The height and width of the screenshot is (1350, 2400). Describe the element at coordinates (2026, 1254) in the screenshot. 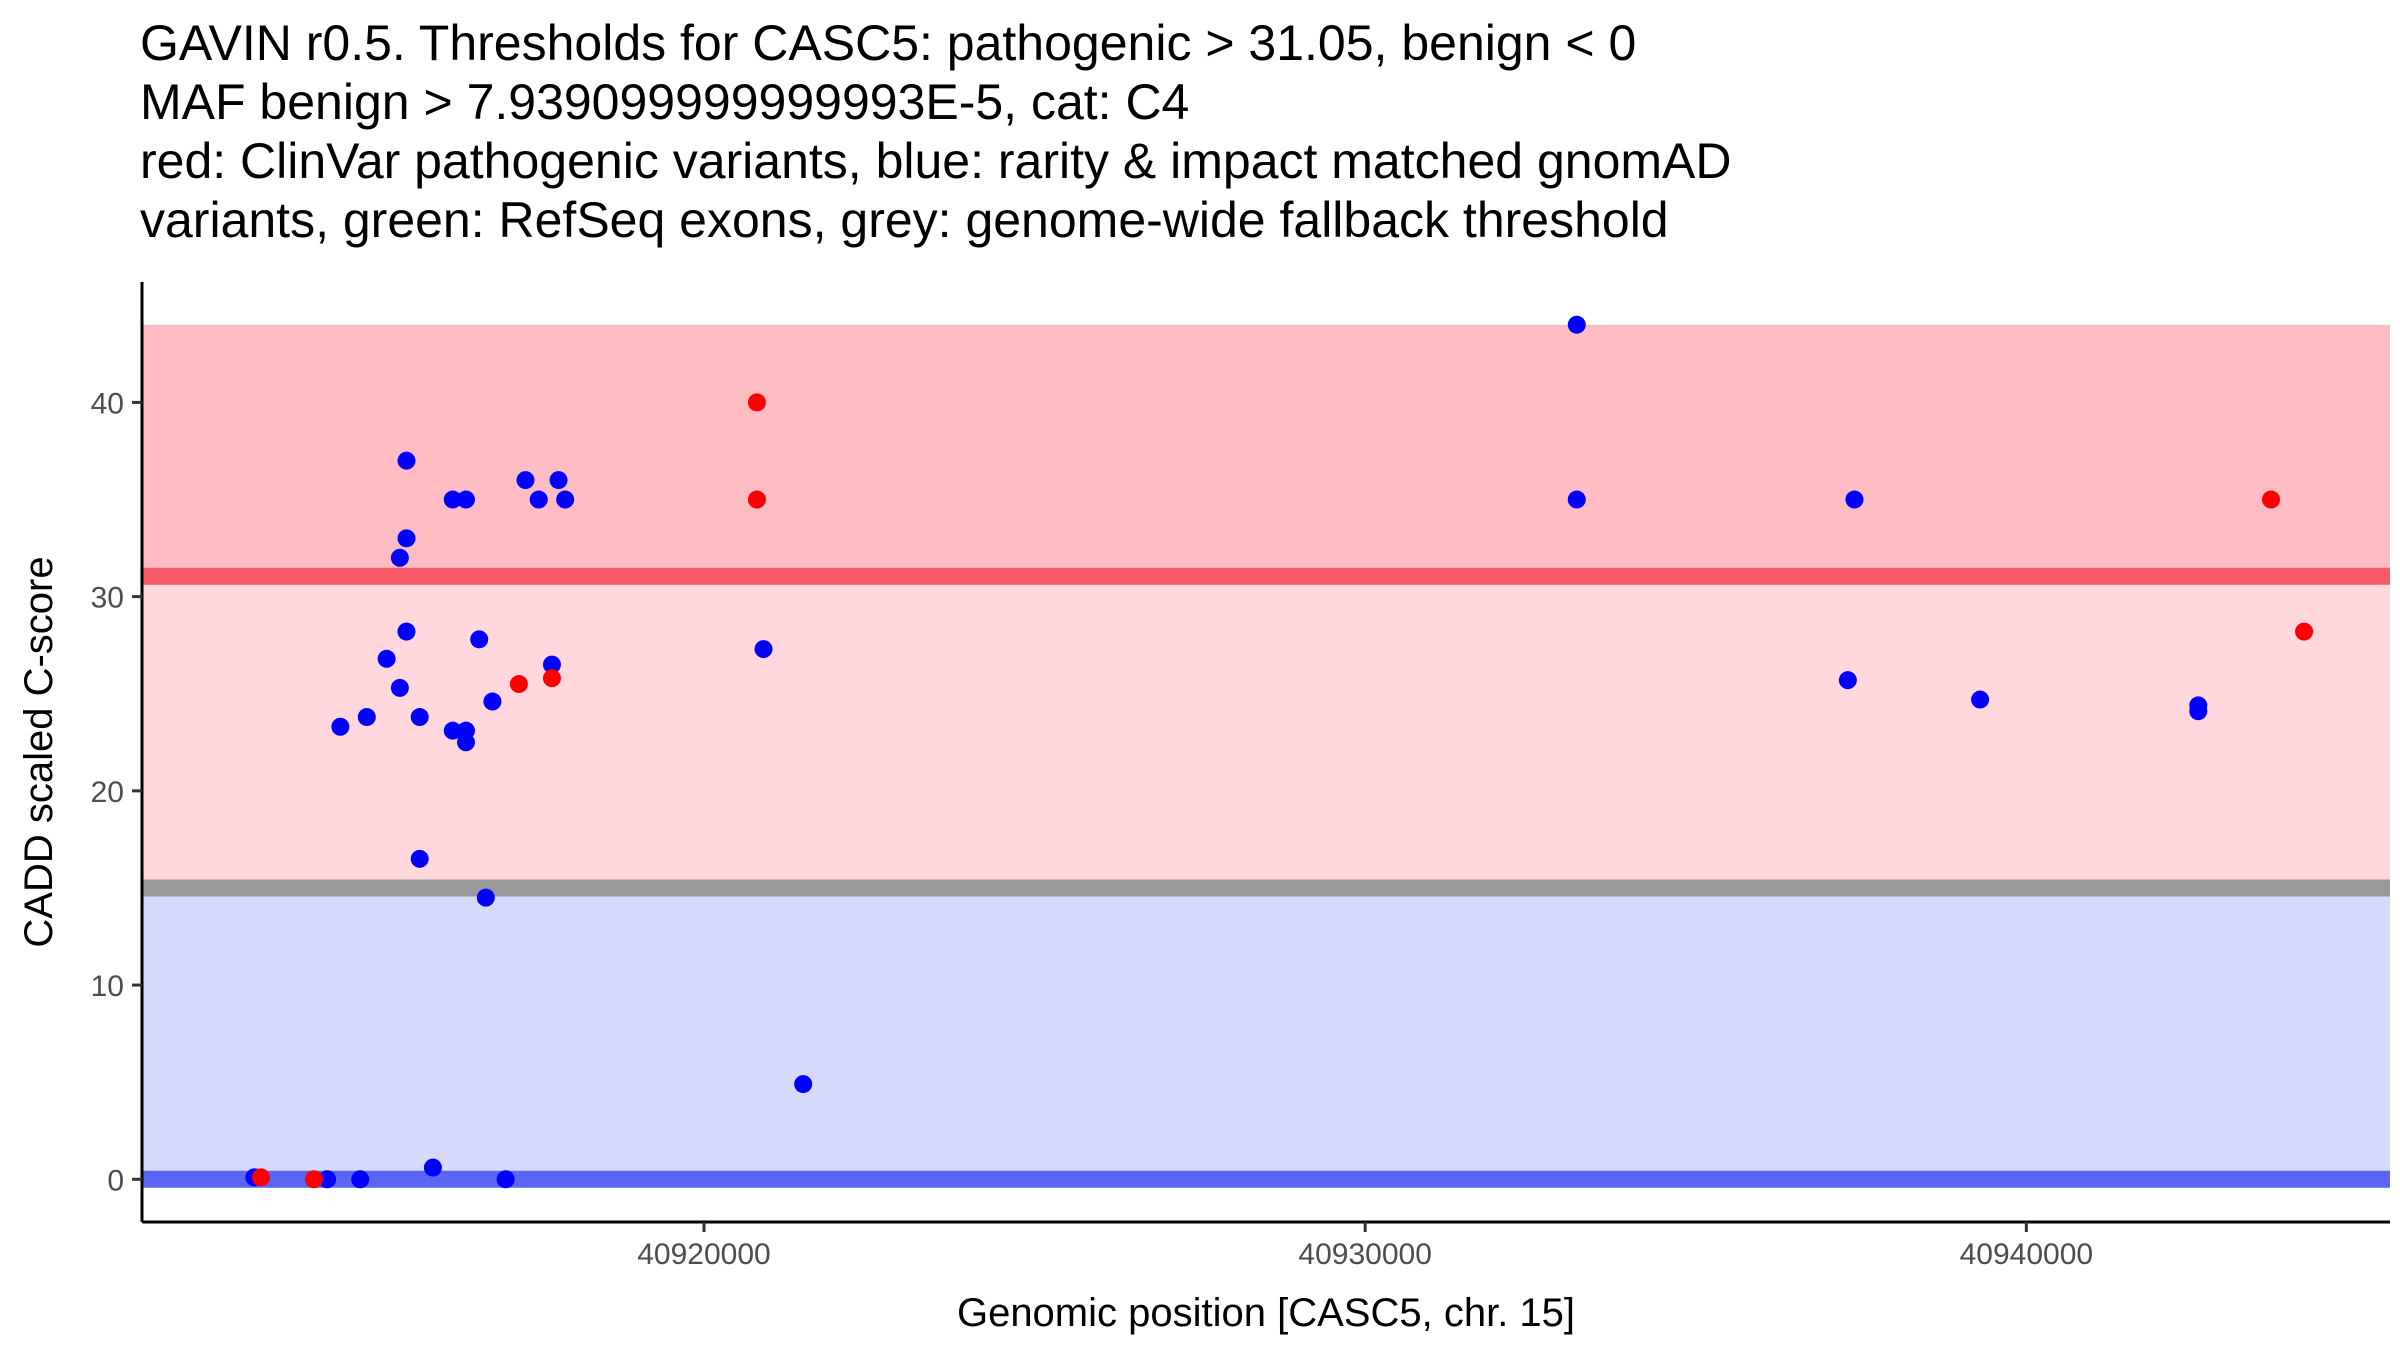

I see `x-tick-label: 40940000` at that location.